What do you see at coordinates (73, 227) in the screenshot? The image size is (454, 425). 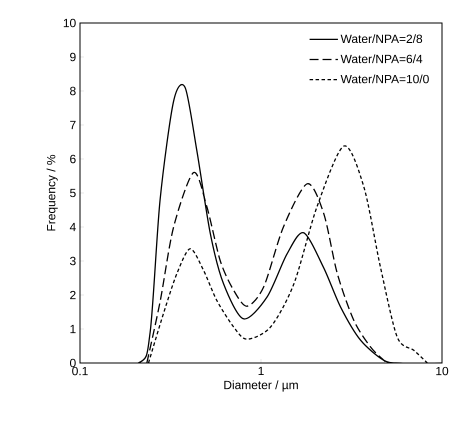 I see `y-tick-label: 4` at bounding box center [73, 227].